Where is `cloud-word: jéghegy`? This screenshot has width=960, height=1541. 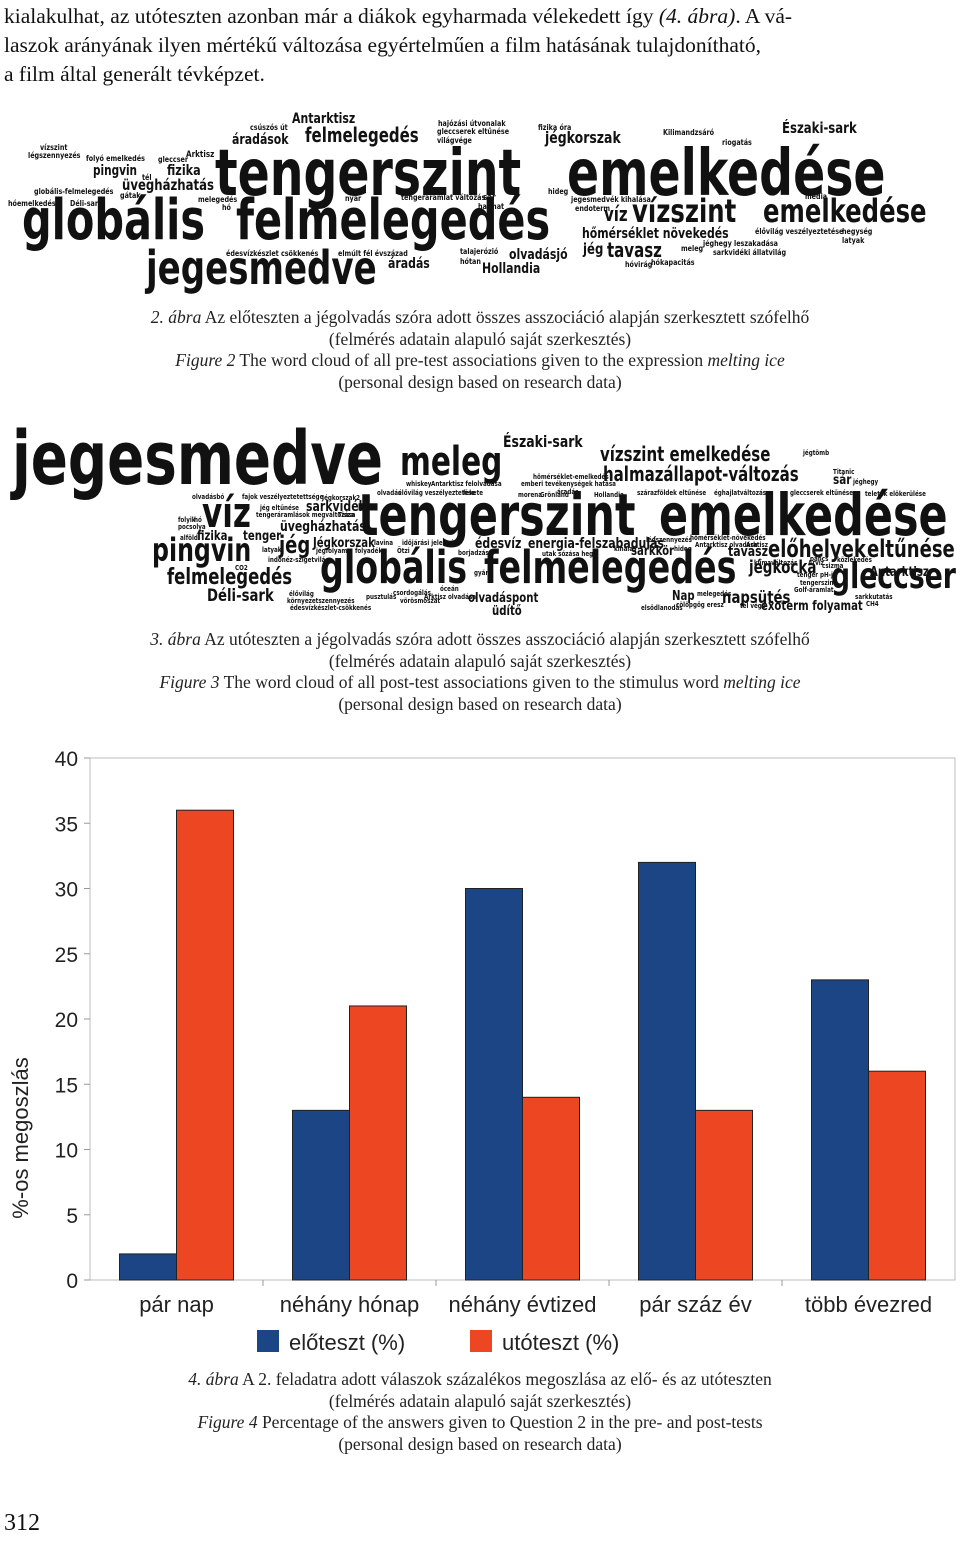
cloud-word: jéghegy is located at coordinates (866, 482).